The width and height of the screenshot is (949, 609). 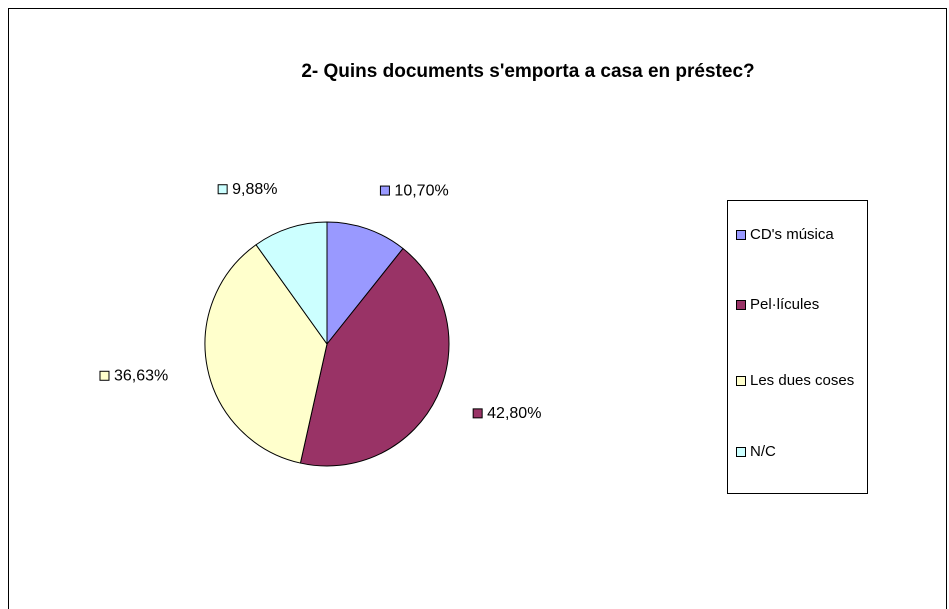 I want to click on data-label: 36,63%, so click(x=141, y=375).